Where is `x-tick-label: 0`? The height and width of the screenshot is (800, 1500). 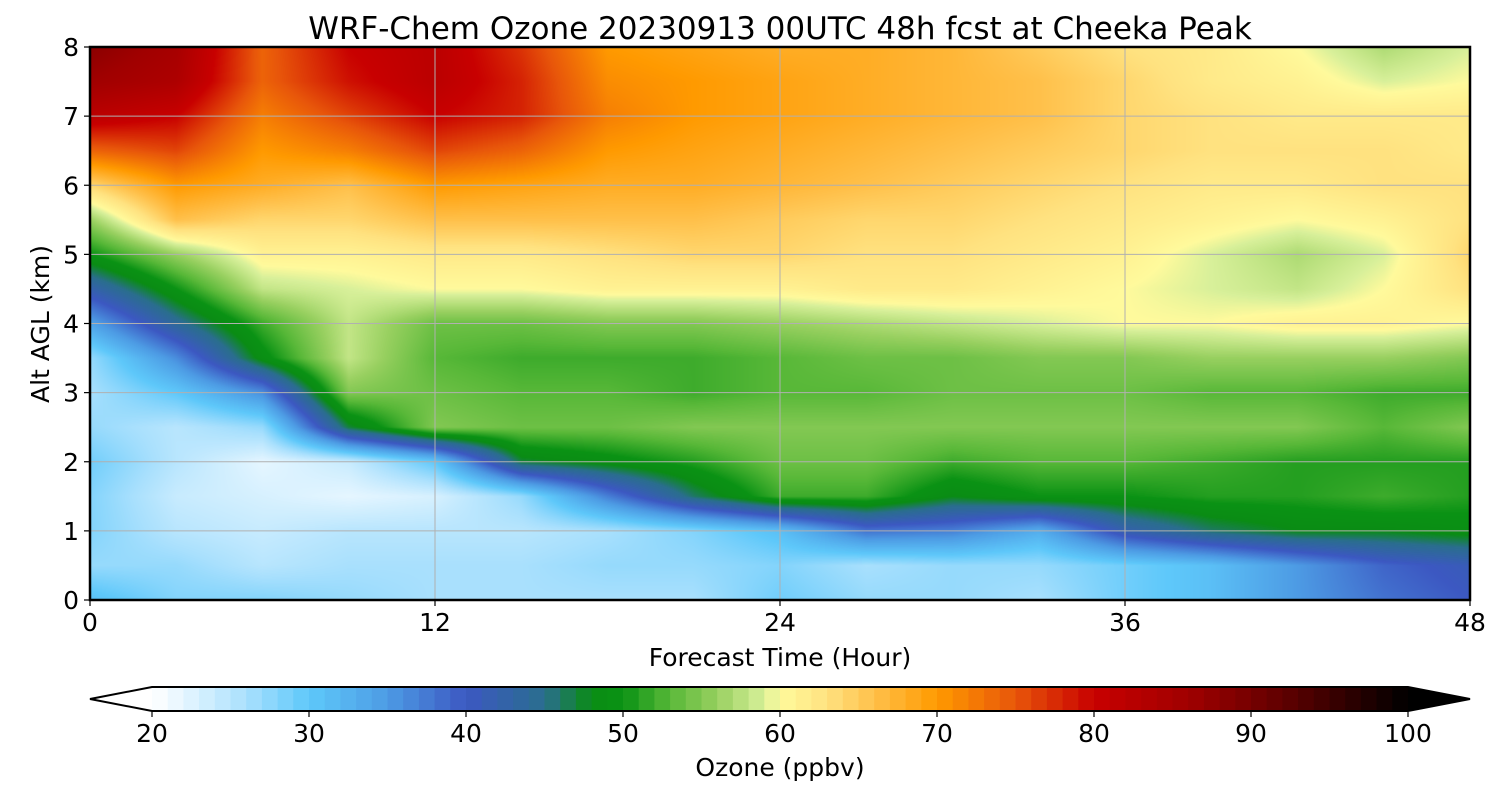
x-tick-label: 0 is located at coordinates (90, 622).